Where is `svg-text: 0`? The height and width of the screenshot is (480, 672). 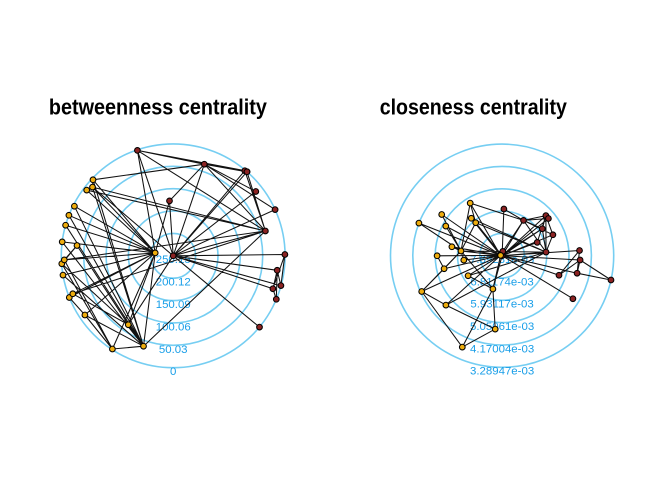 svg-text: 0 is located at coordinates (173, 372).